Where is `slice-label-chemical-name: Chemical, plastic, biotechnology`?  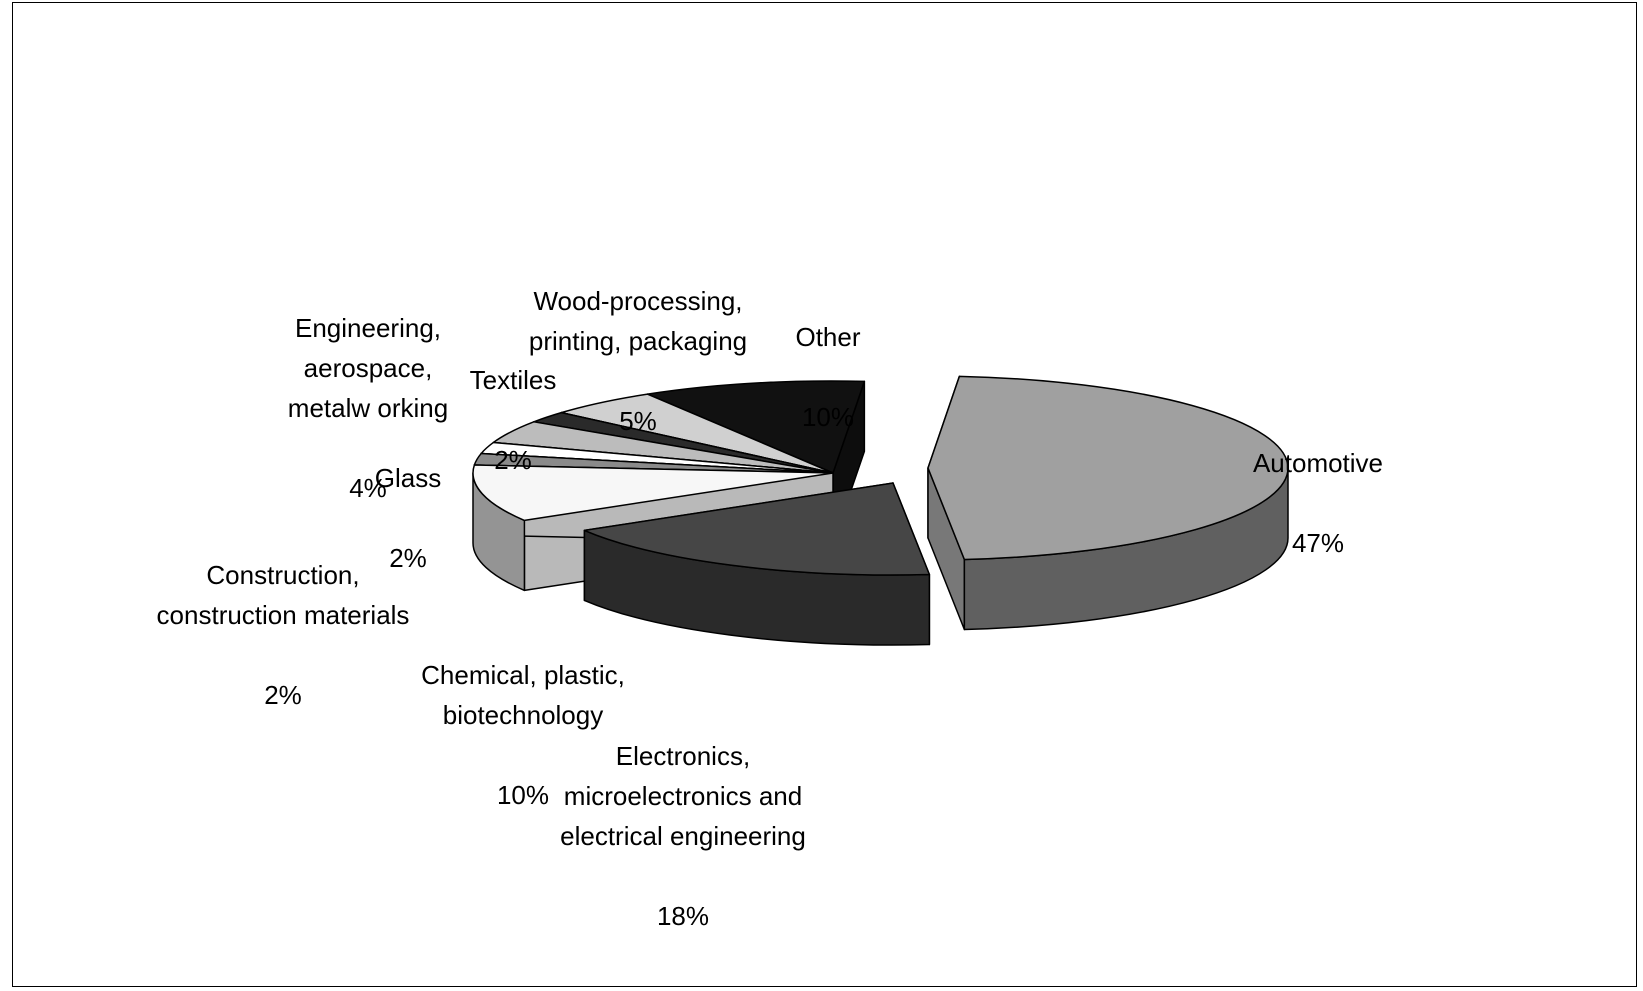
slice-label-chemical-name: Chemical, plastic, biotechnology is located at coordinates (523, 695).